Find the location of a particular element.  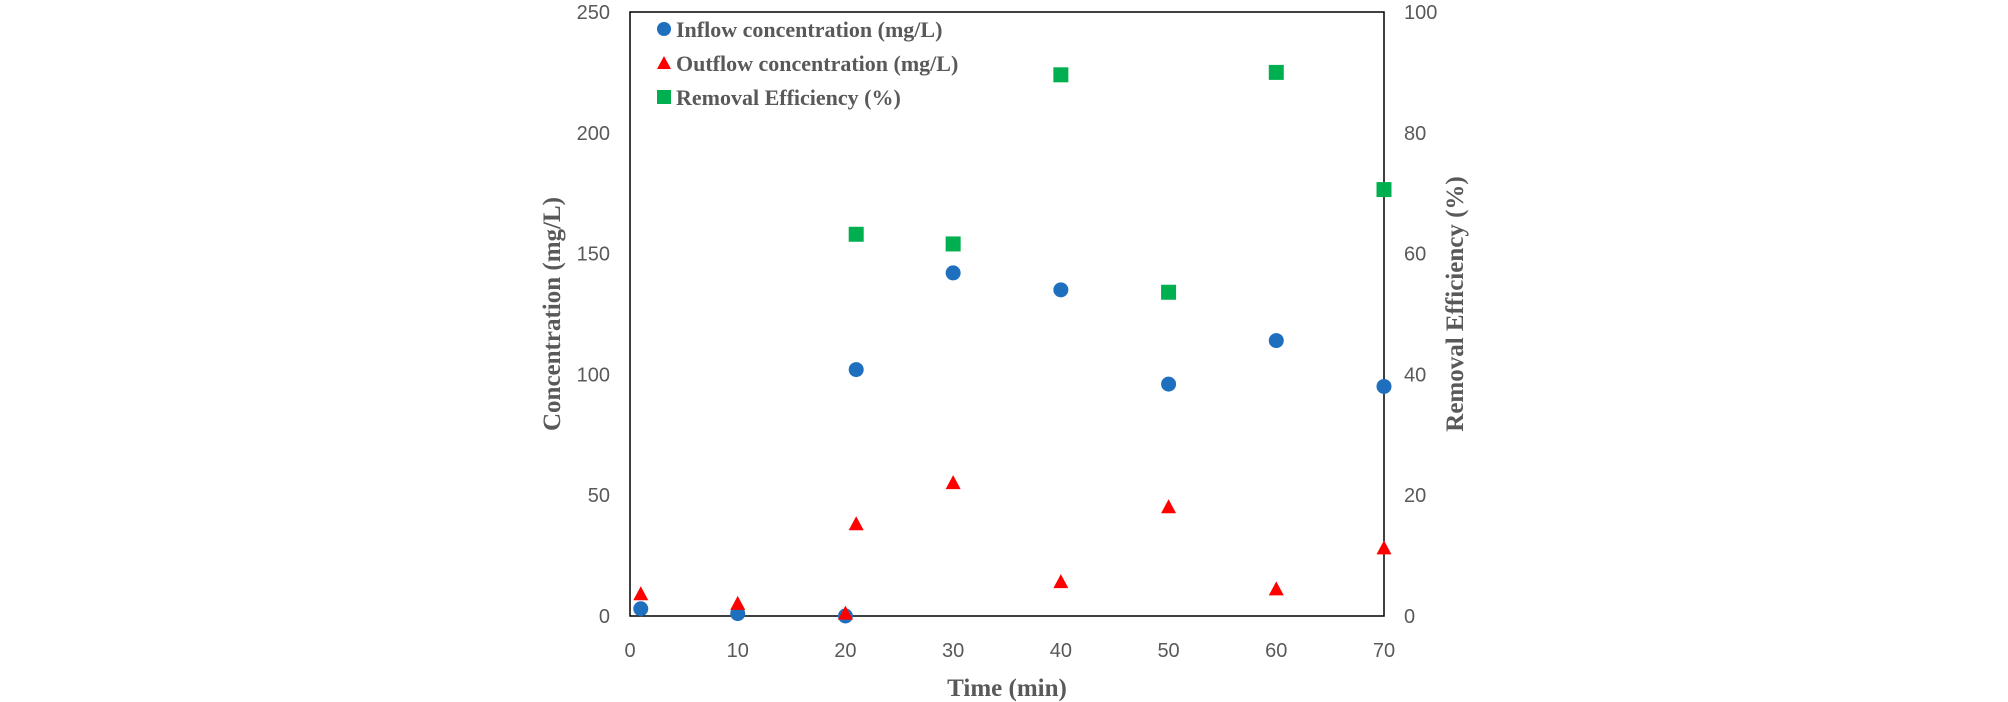

y2-tick-label: 80 is located at coordinates (1415, 134).